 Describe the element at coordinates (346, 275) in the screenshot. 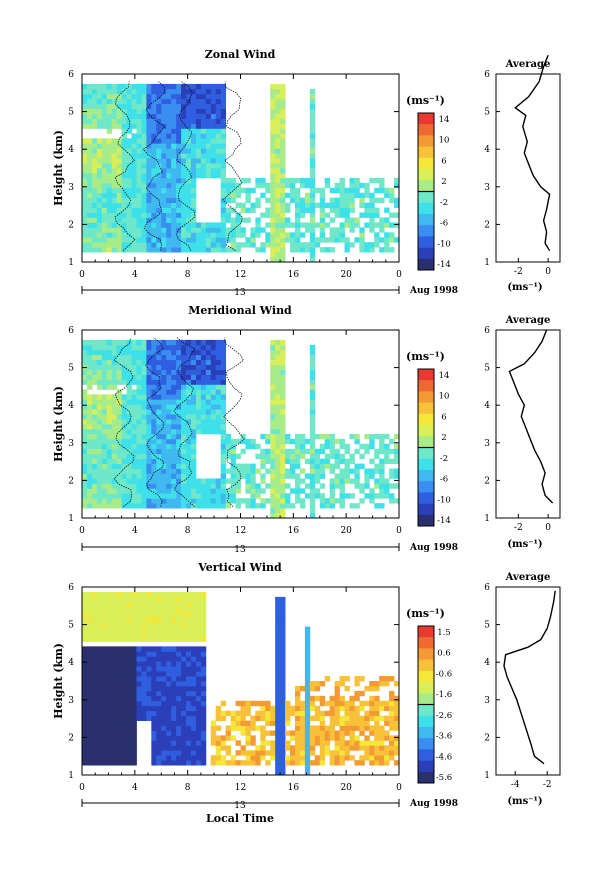

I see `x-tick-label: 20` at that location.